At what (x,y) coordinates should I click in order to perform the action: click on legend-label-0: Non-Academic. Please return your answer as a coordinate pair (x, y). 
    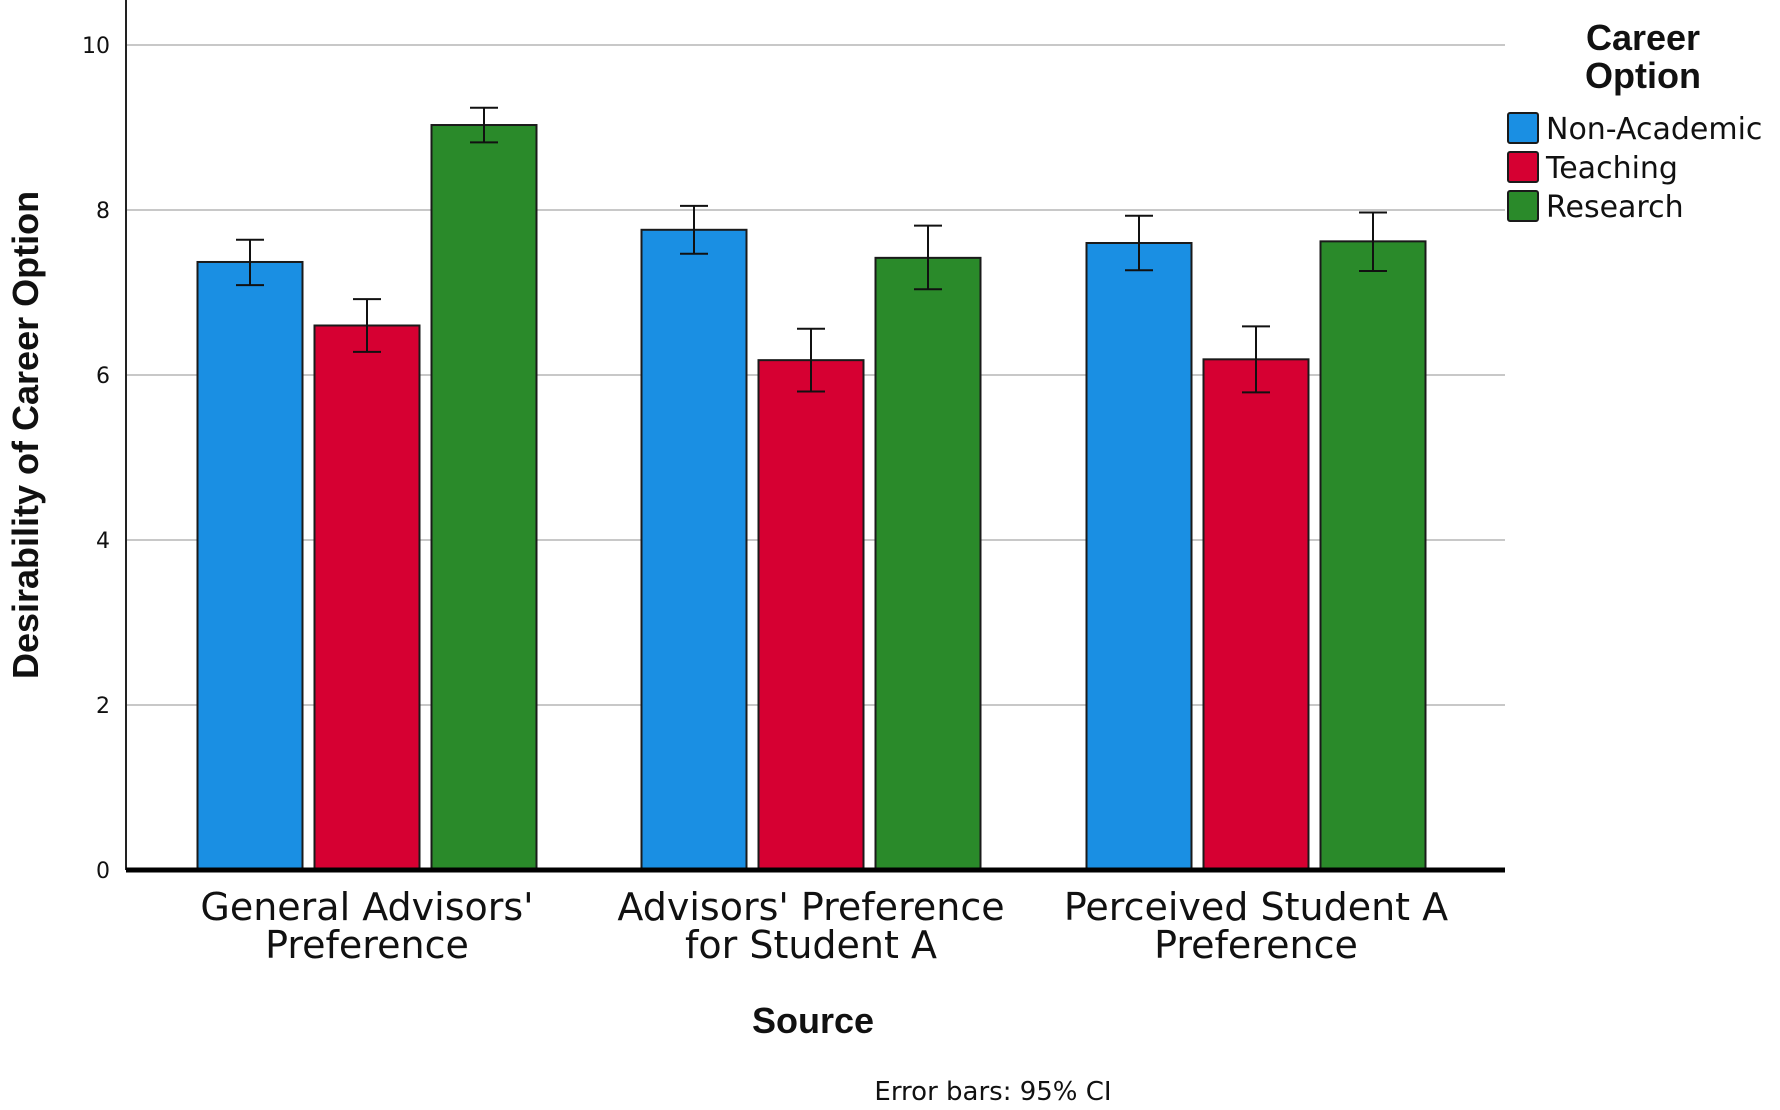
    Looking at the image, I should click on (1654, 129).